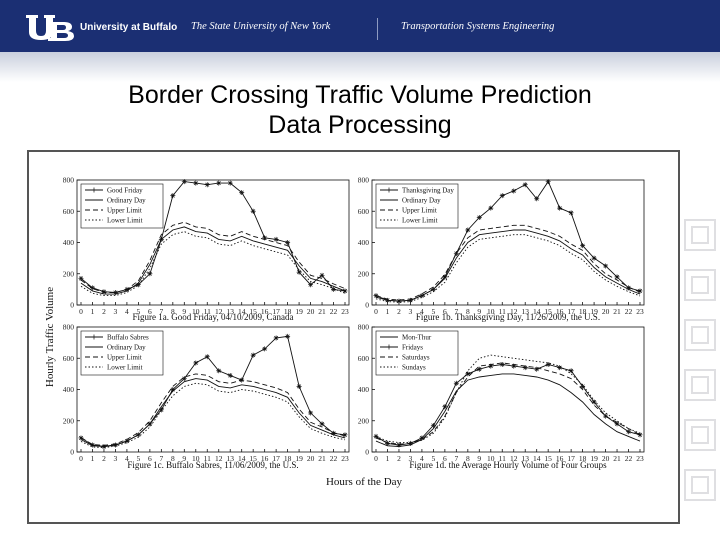  I want to click on legend-label: Saturdays, so click(416, 358).